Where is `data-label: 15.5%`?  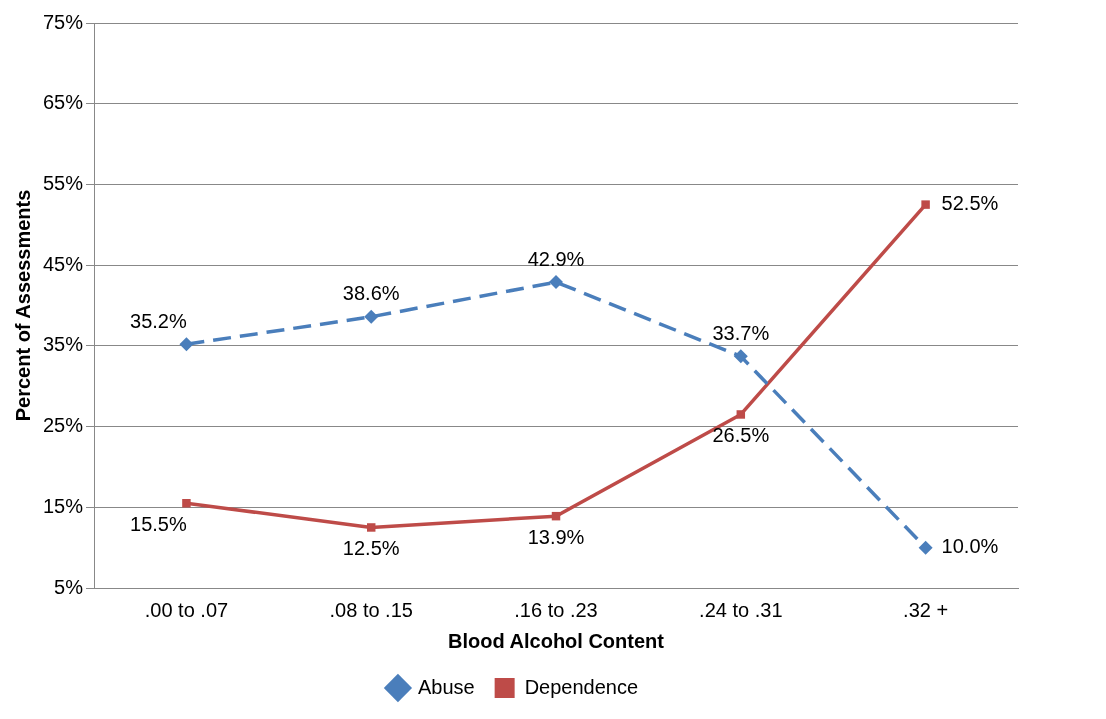
data-label: 15.5% is located at coordinates (158, 523).